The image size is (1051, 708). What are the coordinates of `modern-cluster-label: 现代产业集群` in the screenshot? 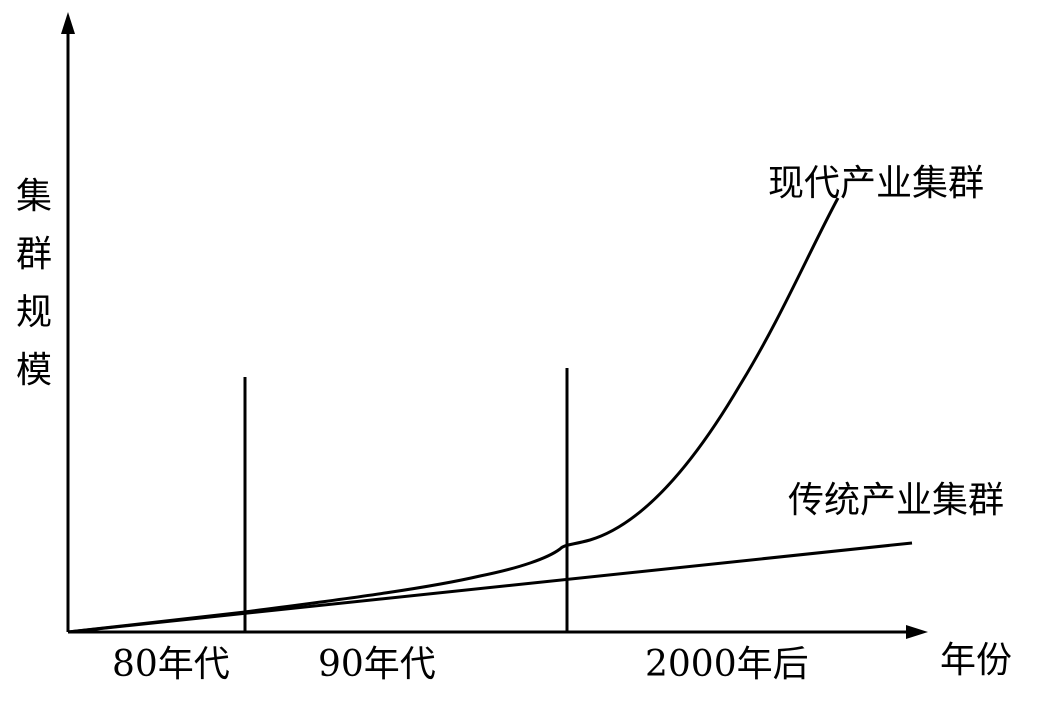 It's located at (876, 183).